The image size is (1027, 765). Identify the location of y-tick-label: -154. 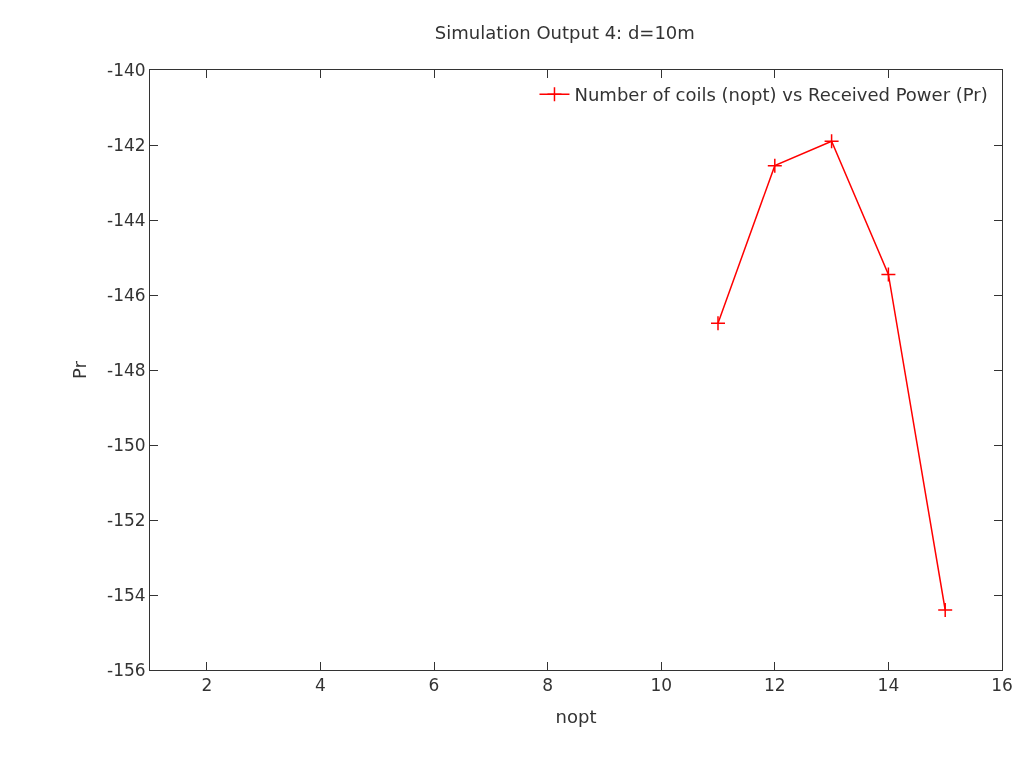
(126, 594).